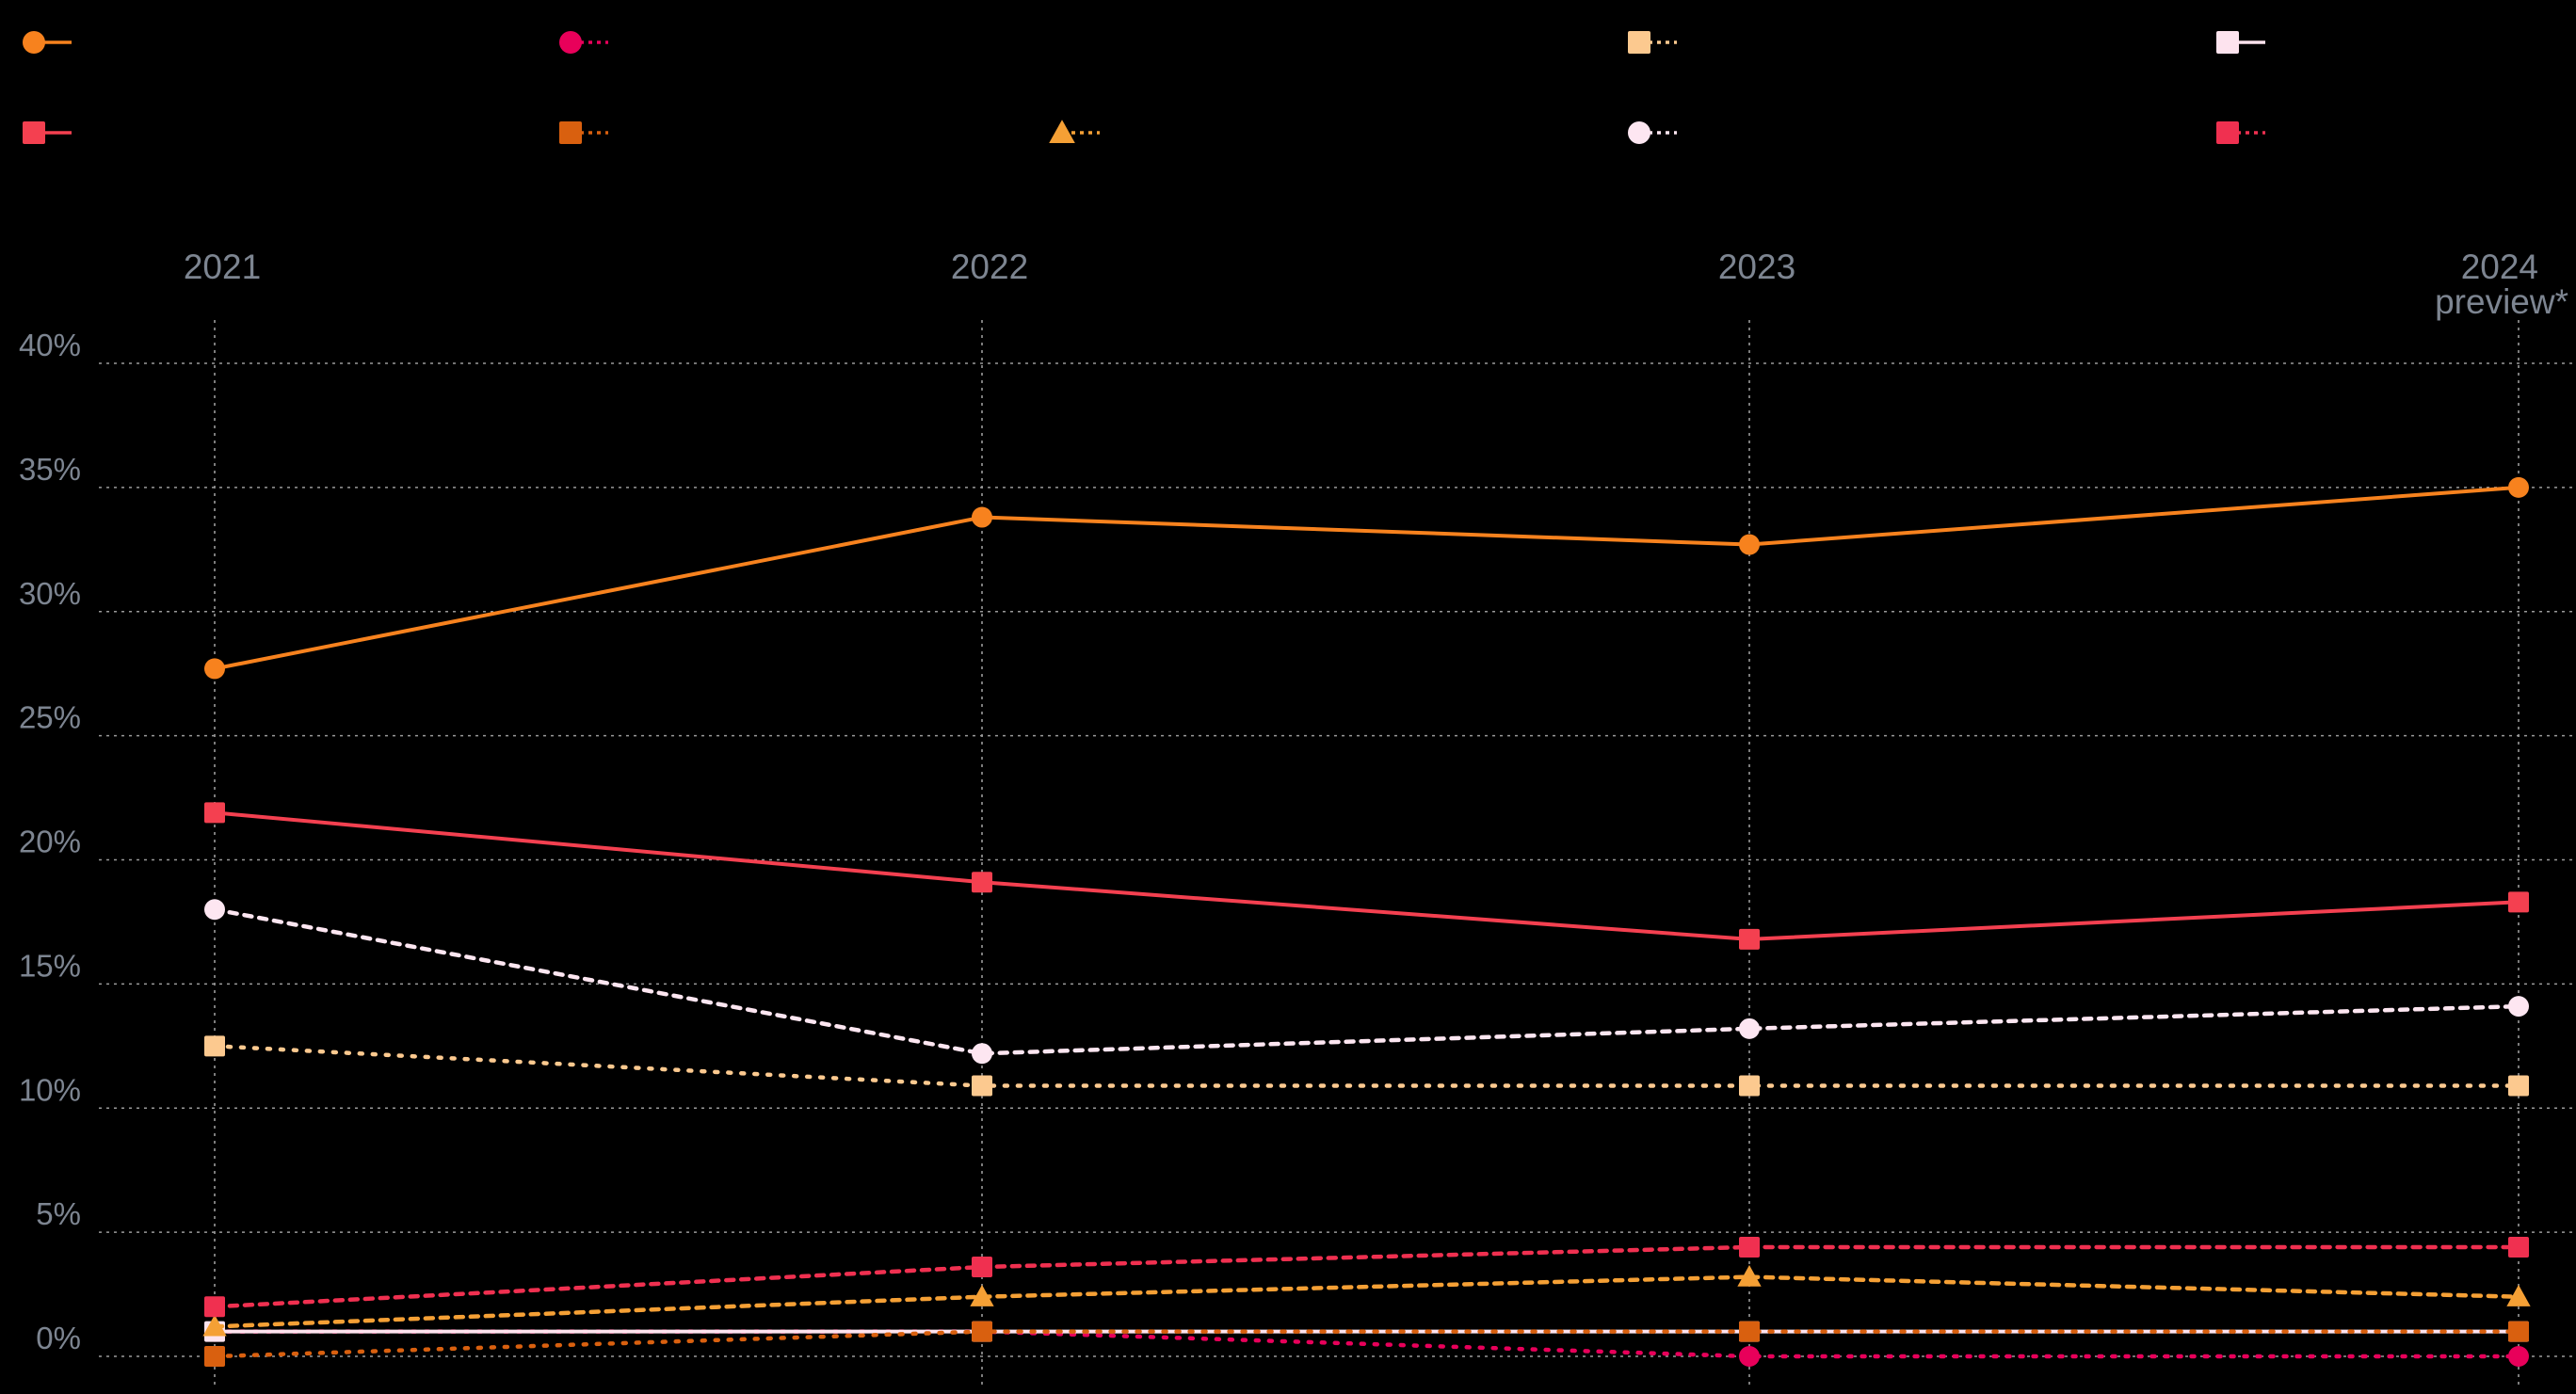  I want to click on legend, so click(1144, 87).